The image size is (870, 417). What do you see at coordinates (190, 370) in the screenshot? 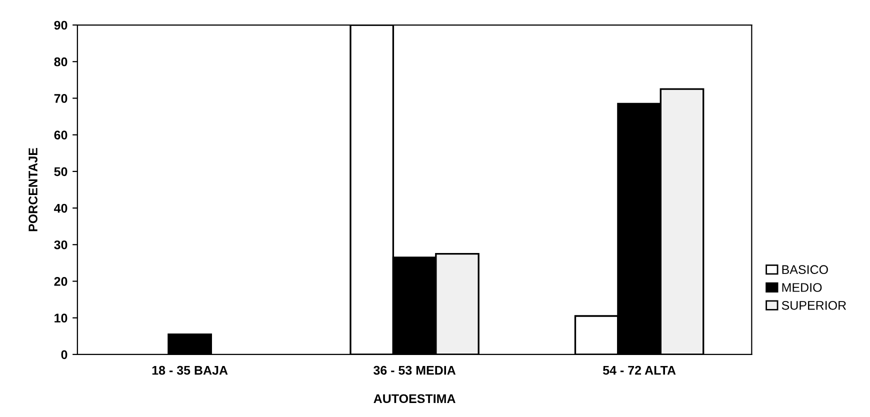
I see `x-tick-label: 18 - 35 BAJA` at bounding box center [190, 370].